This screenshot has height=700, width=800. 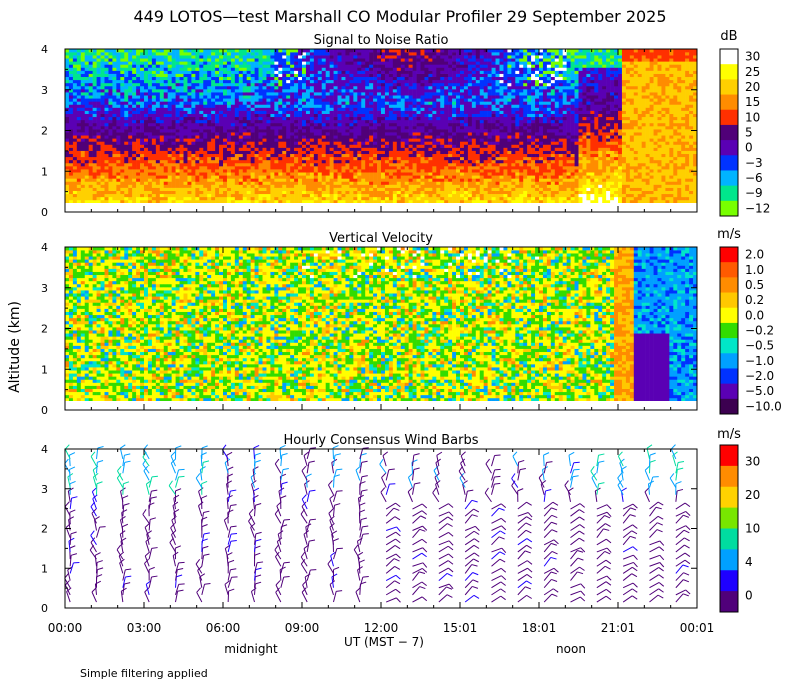 What do you see at coordinates (754, 315) in the screenshot?
I see `colorbar-label: 0.0` at bounding box center [754, 315].